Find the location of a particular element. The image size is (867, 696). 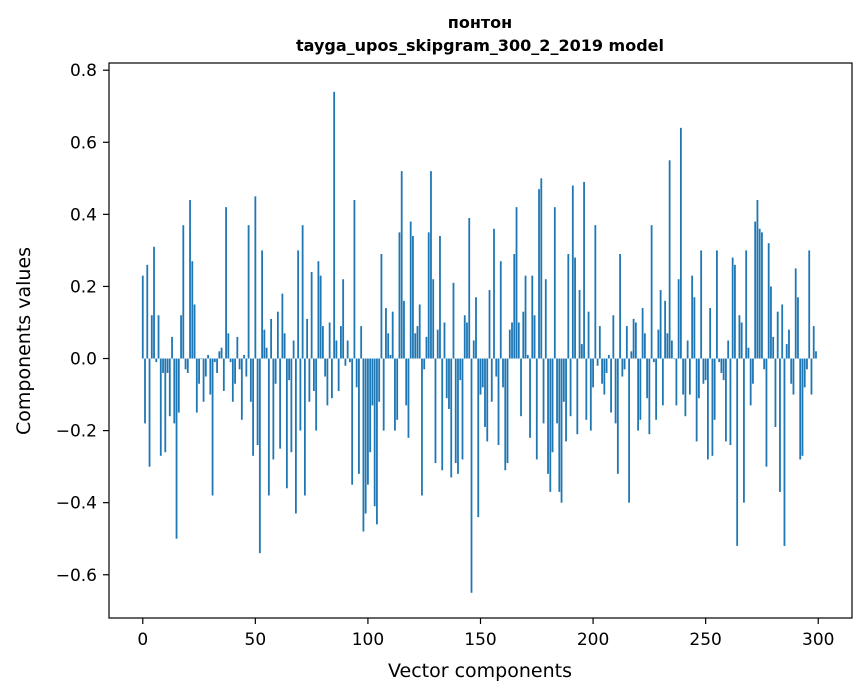

y-tick-label: −0.4 is located at coordinates (76, 504).